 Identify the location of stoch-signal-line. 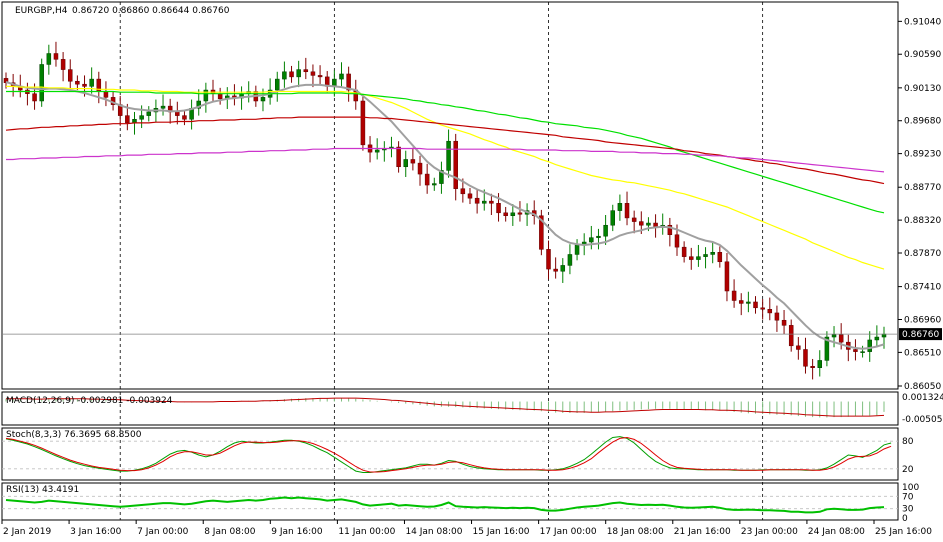
(448, 454).